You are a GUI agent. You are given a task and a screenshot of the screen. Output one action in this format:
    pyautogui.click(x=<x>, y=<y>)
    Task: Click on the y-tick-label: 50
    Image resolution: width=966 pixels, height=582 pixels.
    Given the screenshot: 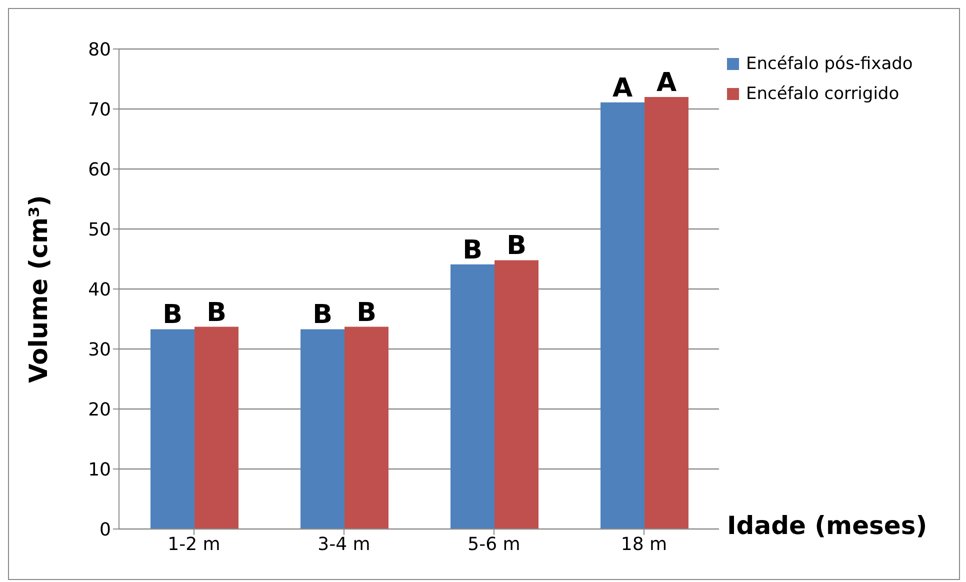 What is the action you would take?
    pyautogui.click(x=99, y=229)
    